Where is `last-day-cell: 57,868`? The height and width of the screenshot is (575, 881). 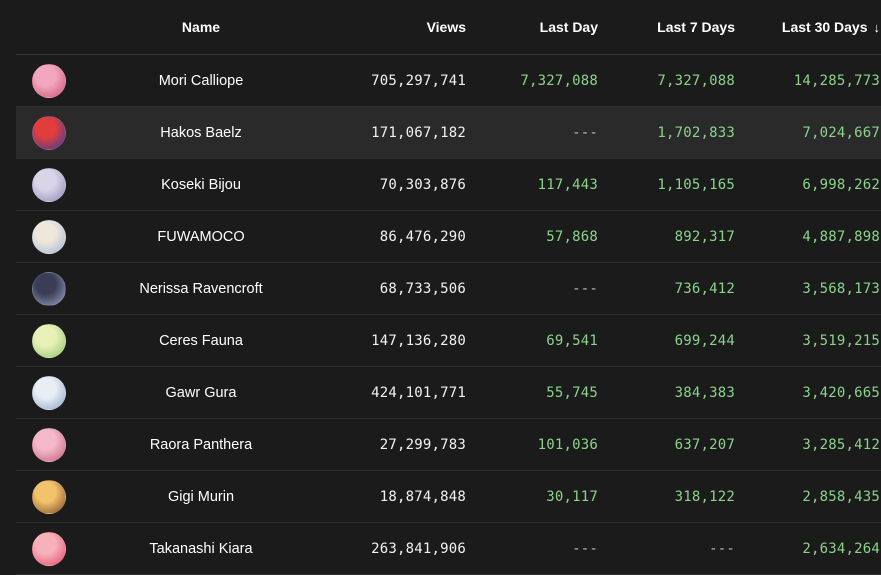
last-day-cell: 57,868 is located at coordinates (537, 237).